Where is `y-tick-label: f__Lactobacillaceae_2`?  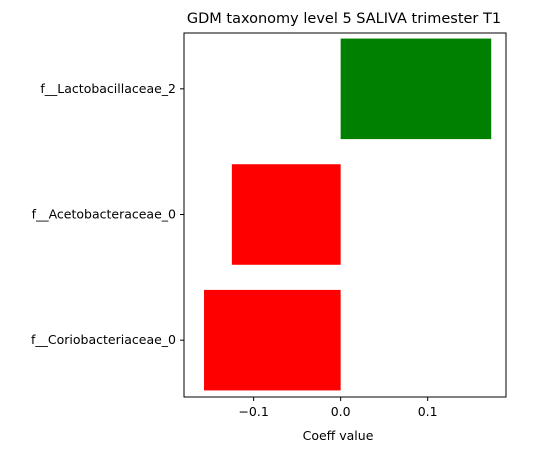
y-tick-label: f__Lactobacillaceae_2 is located at coordinates (108, 88).